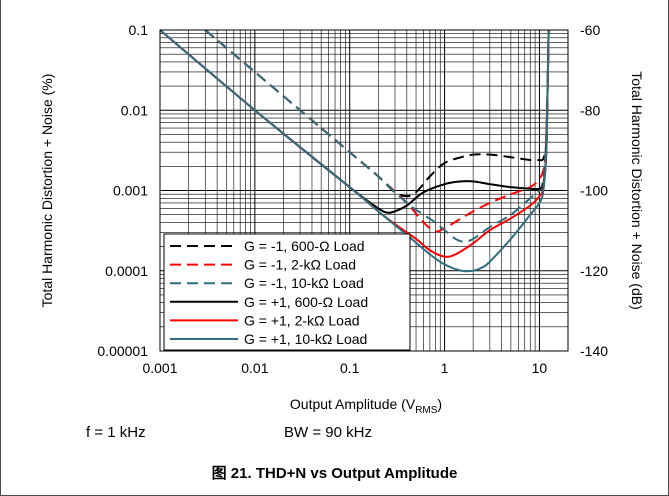 This screenshot has height=496, width=669. I want to click on x-tick-label: 1, so click(445, 368).